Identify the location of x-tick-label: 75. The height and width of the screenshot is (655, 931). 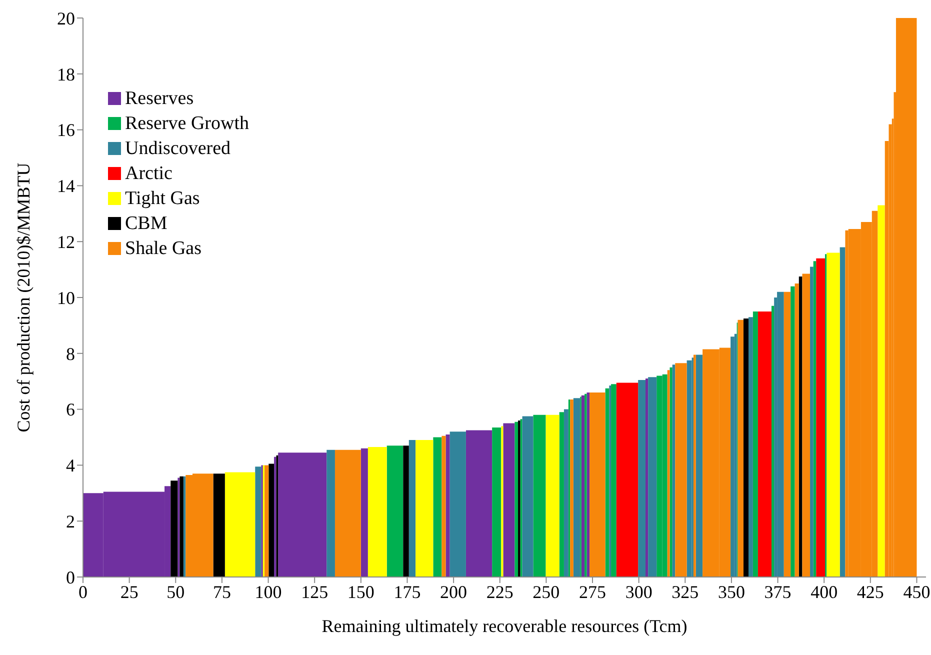
(221, 592).